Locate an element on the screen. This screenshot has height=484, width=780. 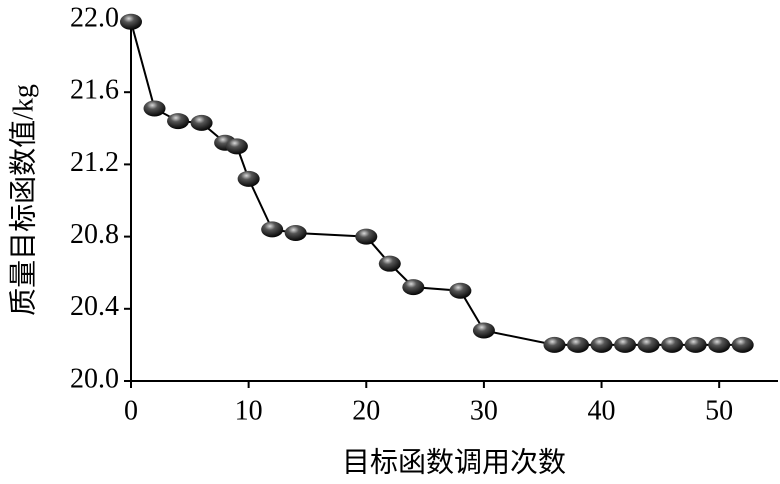
y-tick-label: 20.0 is located at coordinates (94, 378).